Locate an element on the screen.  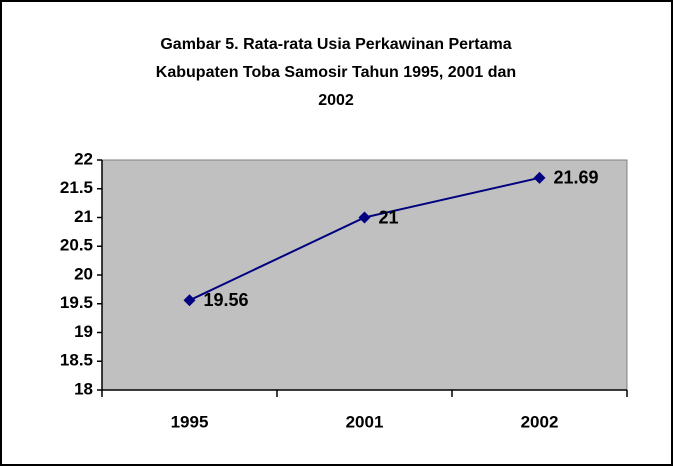
y-tick-label: 20 is located at coordinates (83, 273).